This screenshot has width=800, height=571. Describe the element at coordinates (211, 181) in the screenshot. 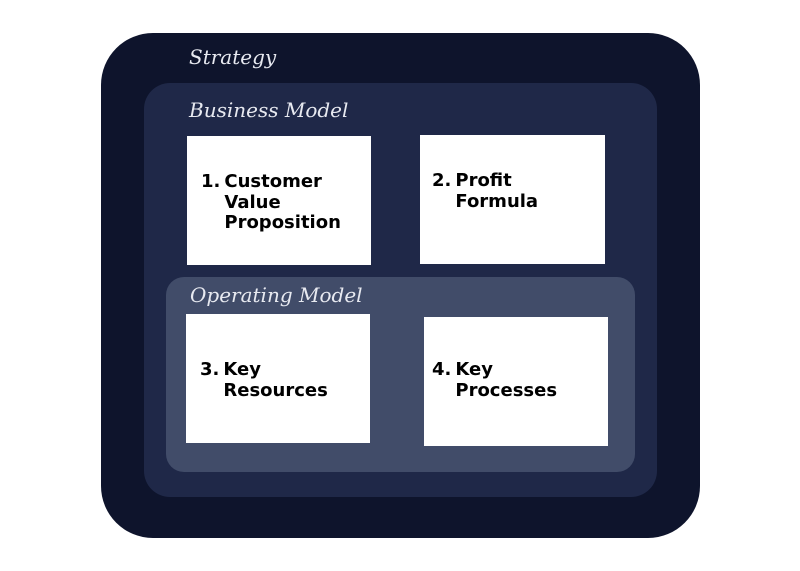

I see `box-number: 1.` at that location.